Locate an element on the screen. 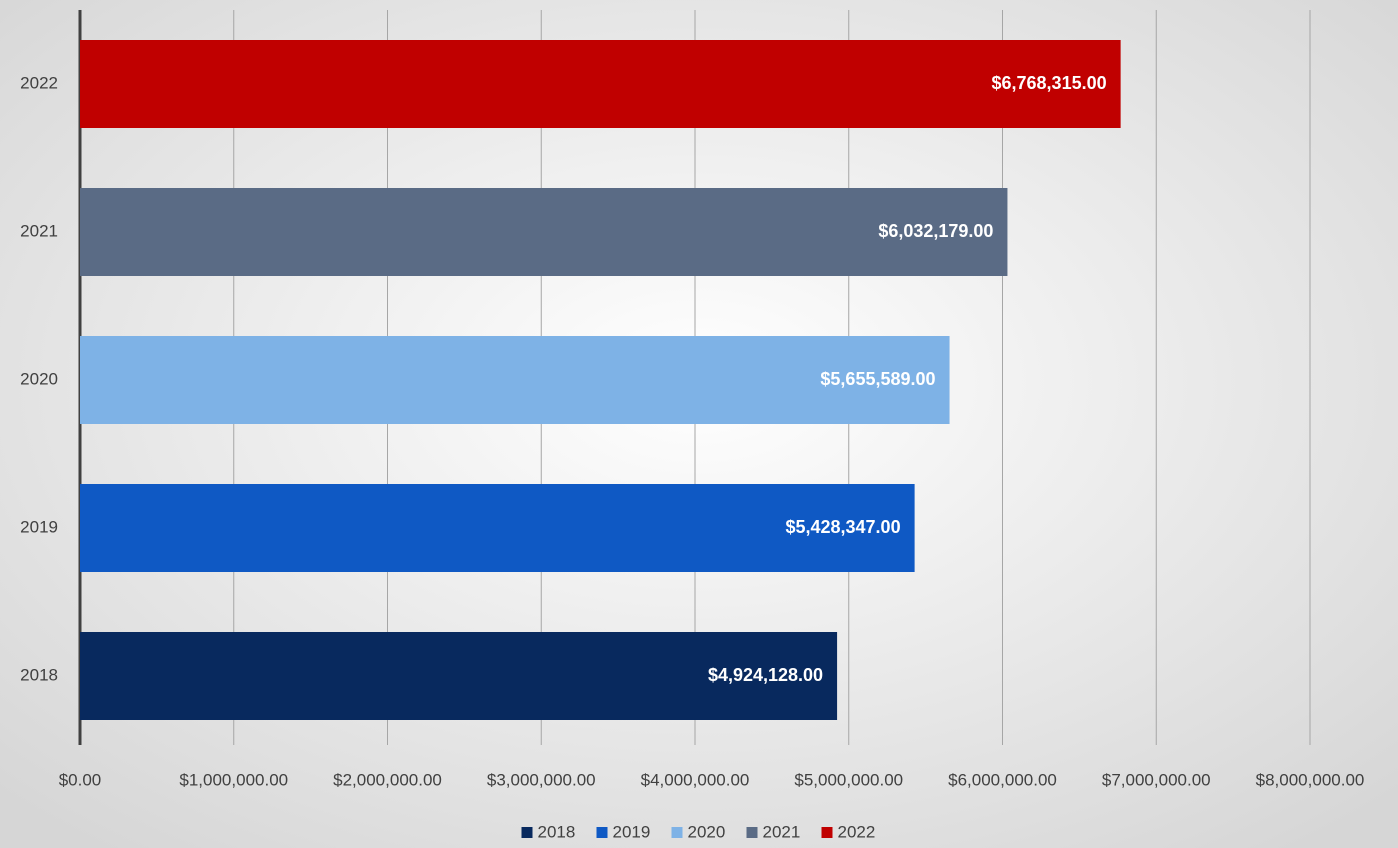 The height and width of the screenshot is (848, 1398). legend-label: 2021 is located at coordinates (782, 831).